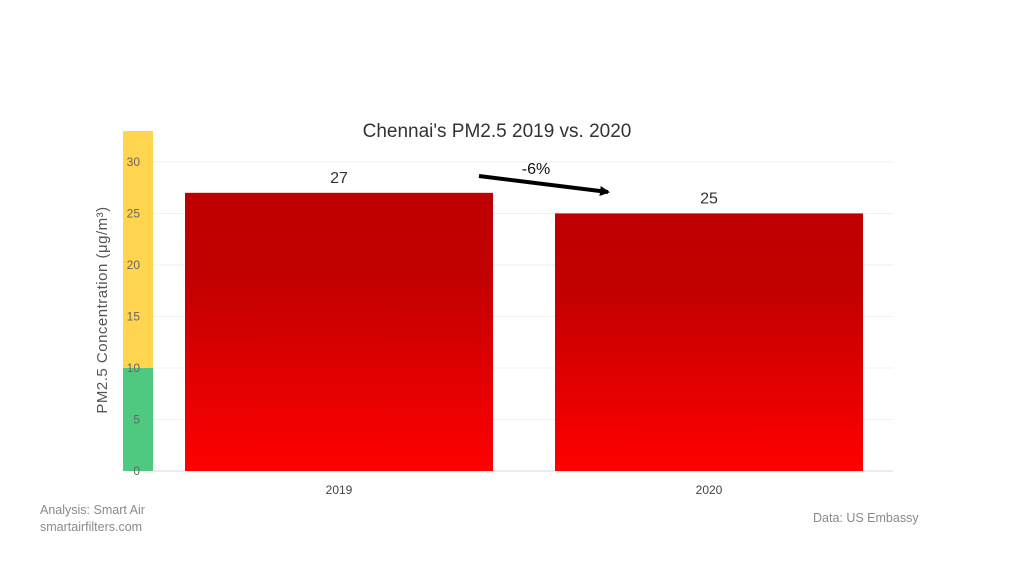 The image size is (1024, 576). What do you see at coordinates (92, 510) in the screenshot?
I see `analysis-text: Analysis: Smart Air` at bounding box center [92, 510].